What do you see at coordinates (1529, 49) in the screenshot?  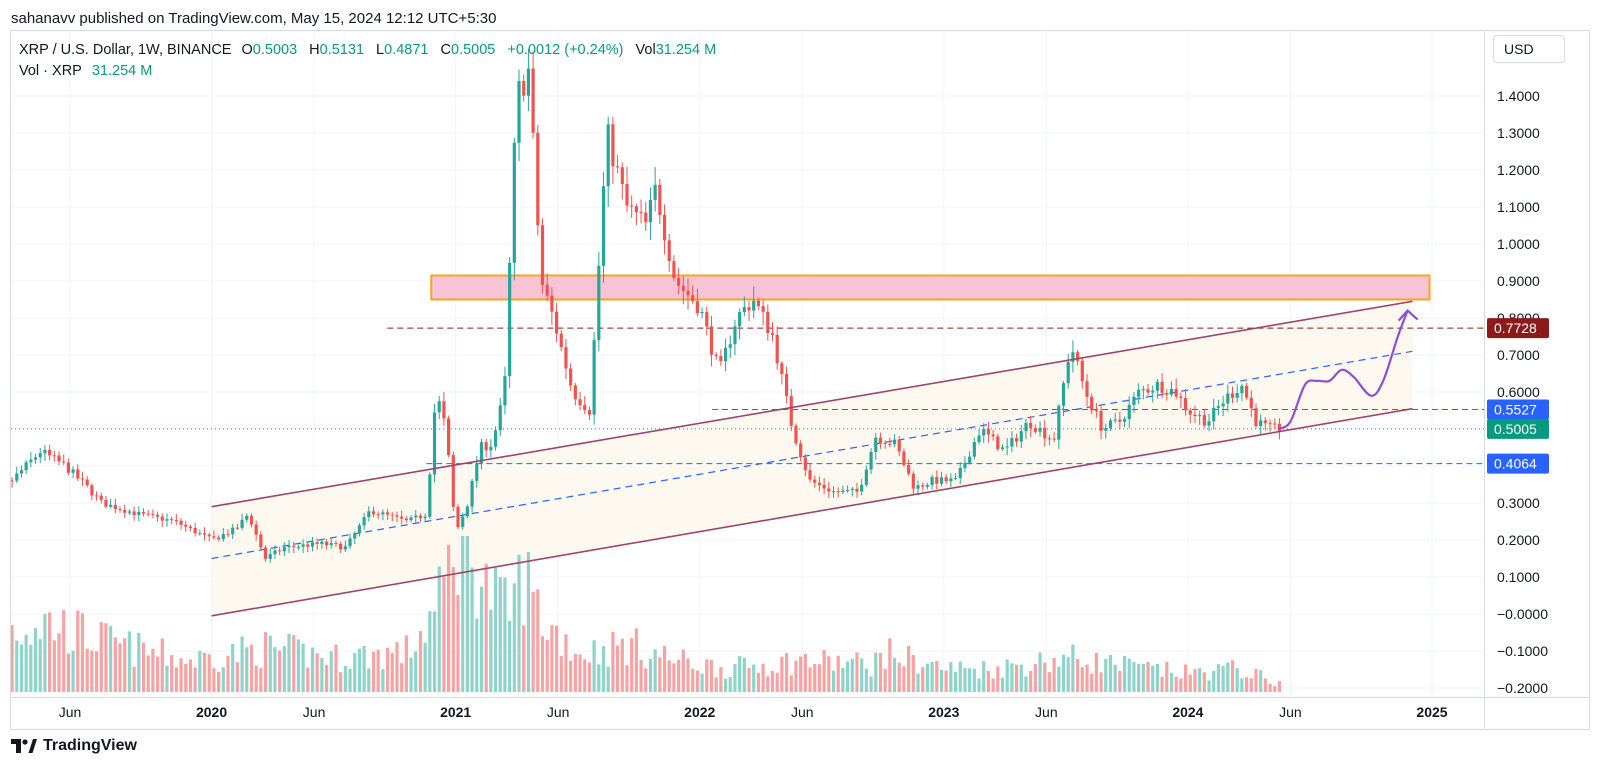 I see `currency-button: USD` at bounding box center [1529, 49].